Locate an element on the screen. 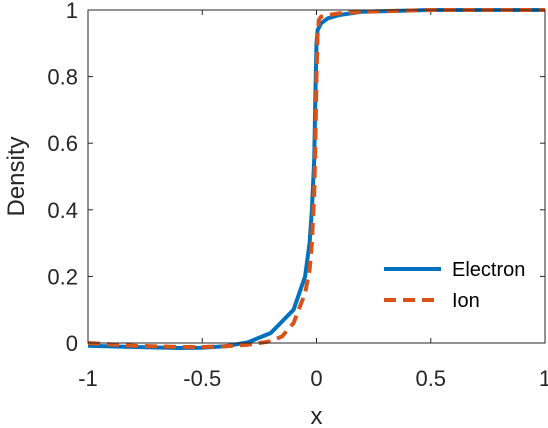 The width and height of the screenshot is (548, 428). legend: Electron Ion is located at coordinates (454, 285).